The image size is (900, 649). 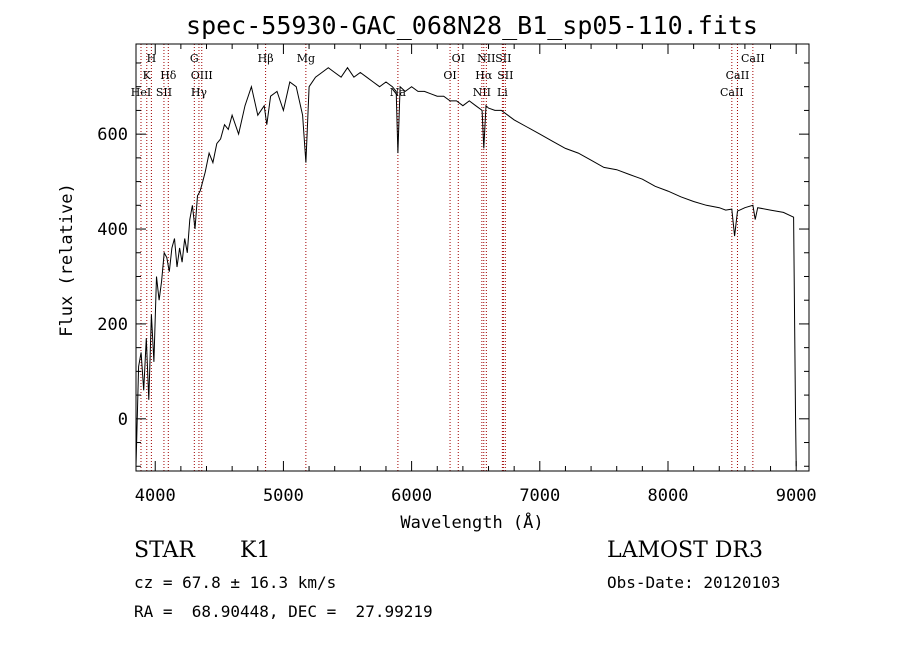 I want to click on marker-label: OIII, so click(x=202, y=75).